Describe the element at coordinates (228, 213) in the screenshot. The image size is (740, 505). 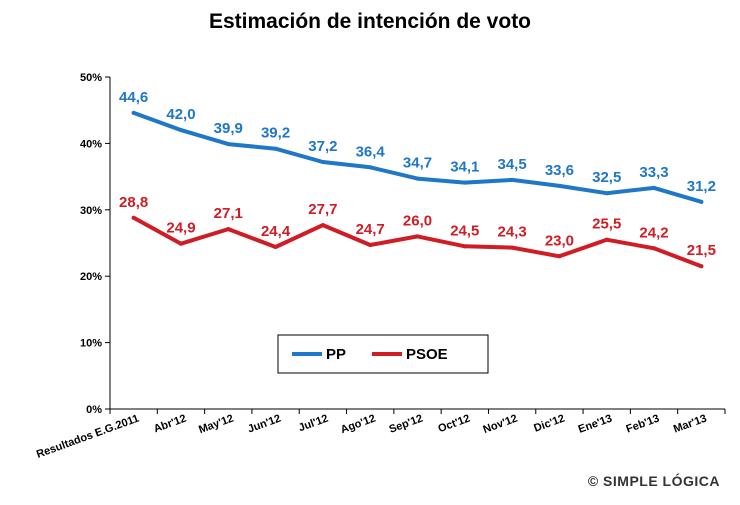
I see `data-label-psoe: 27,1` at that location.